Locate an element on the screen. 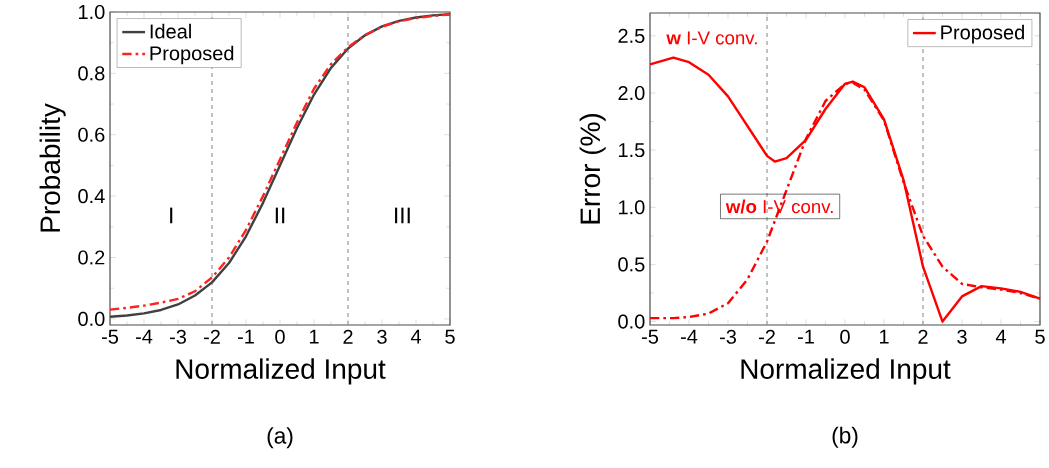  y-tick-label: 0.8 is located at coordinates (91, 73).